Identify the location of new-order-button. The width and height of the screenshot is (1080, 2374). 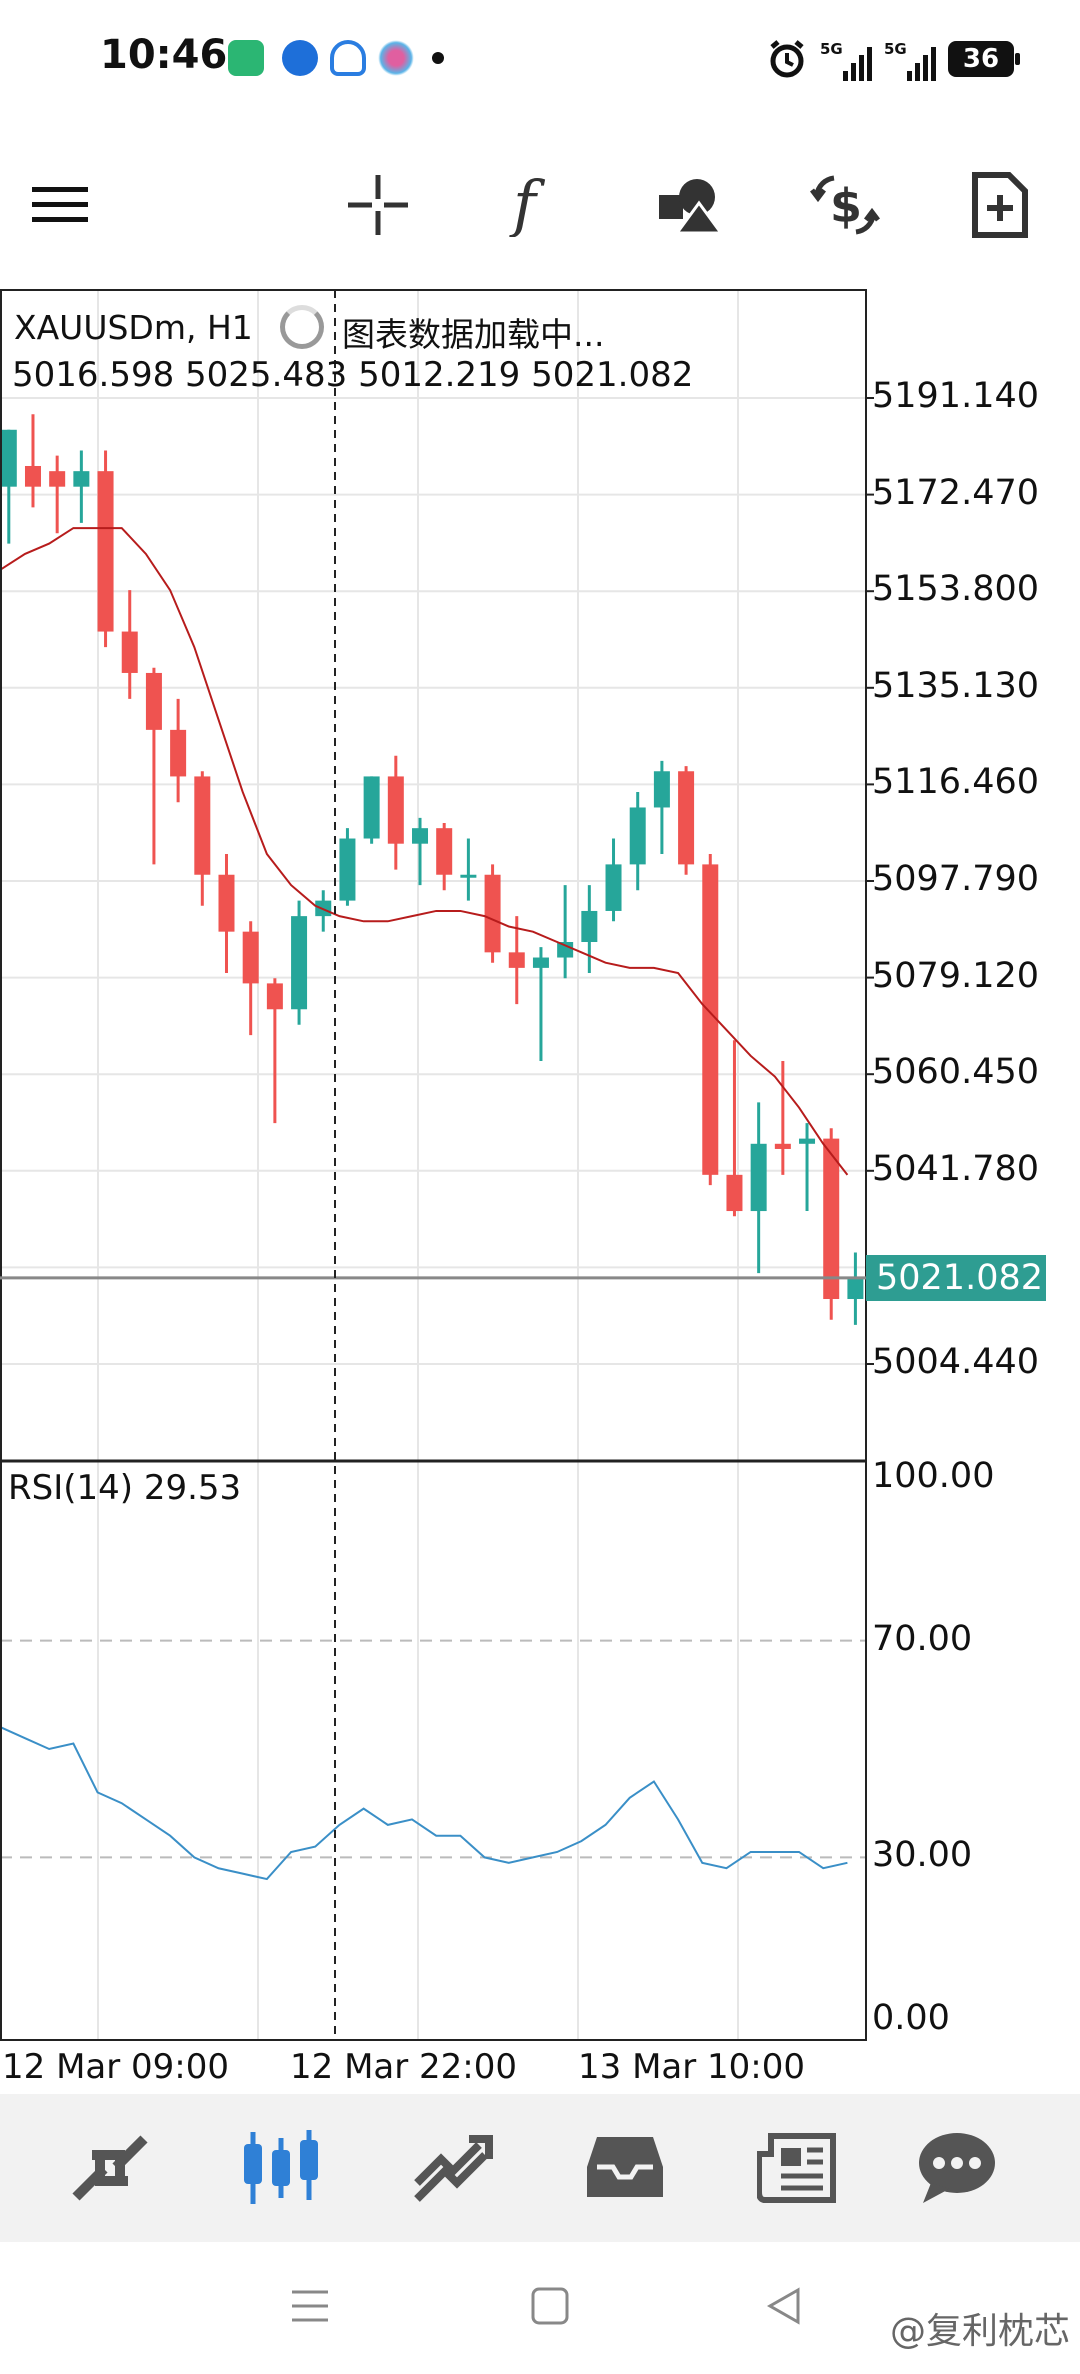
(1000, 205).